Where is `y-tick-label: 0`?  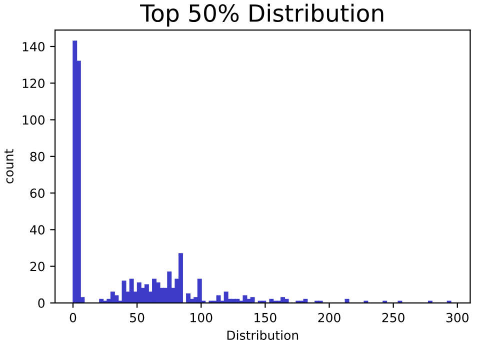 y-tick-label: 0 is located at coordinates (41, 303).